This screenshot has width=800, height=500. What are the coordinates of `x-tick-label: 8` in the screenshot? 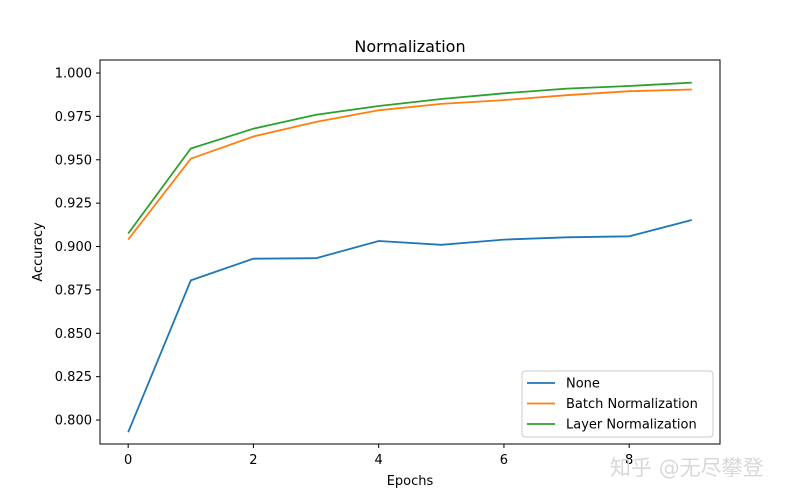 It's located at (629, 460).